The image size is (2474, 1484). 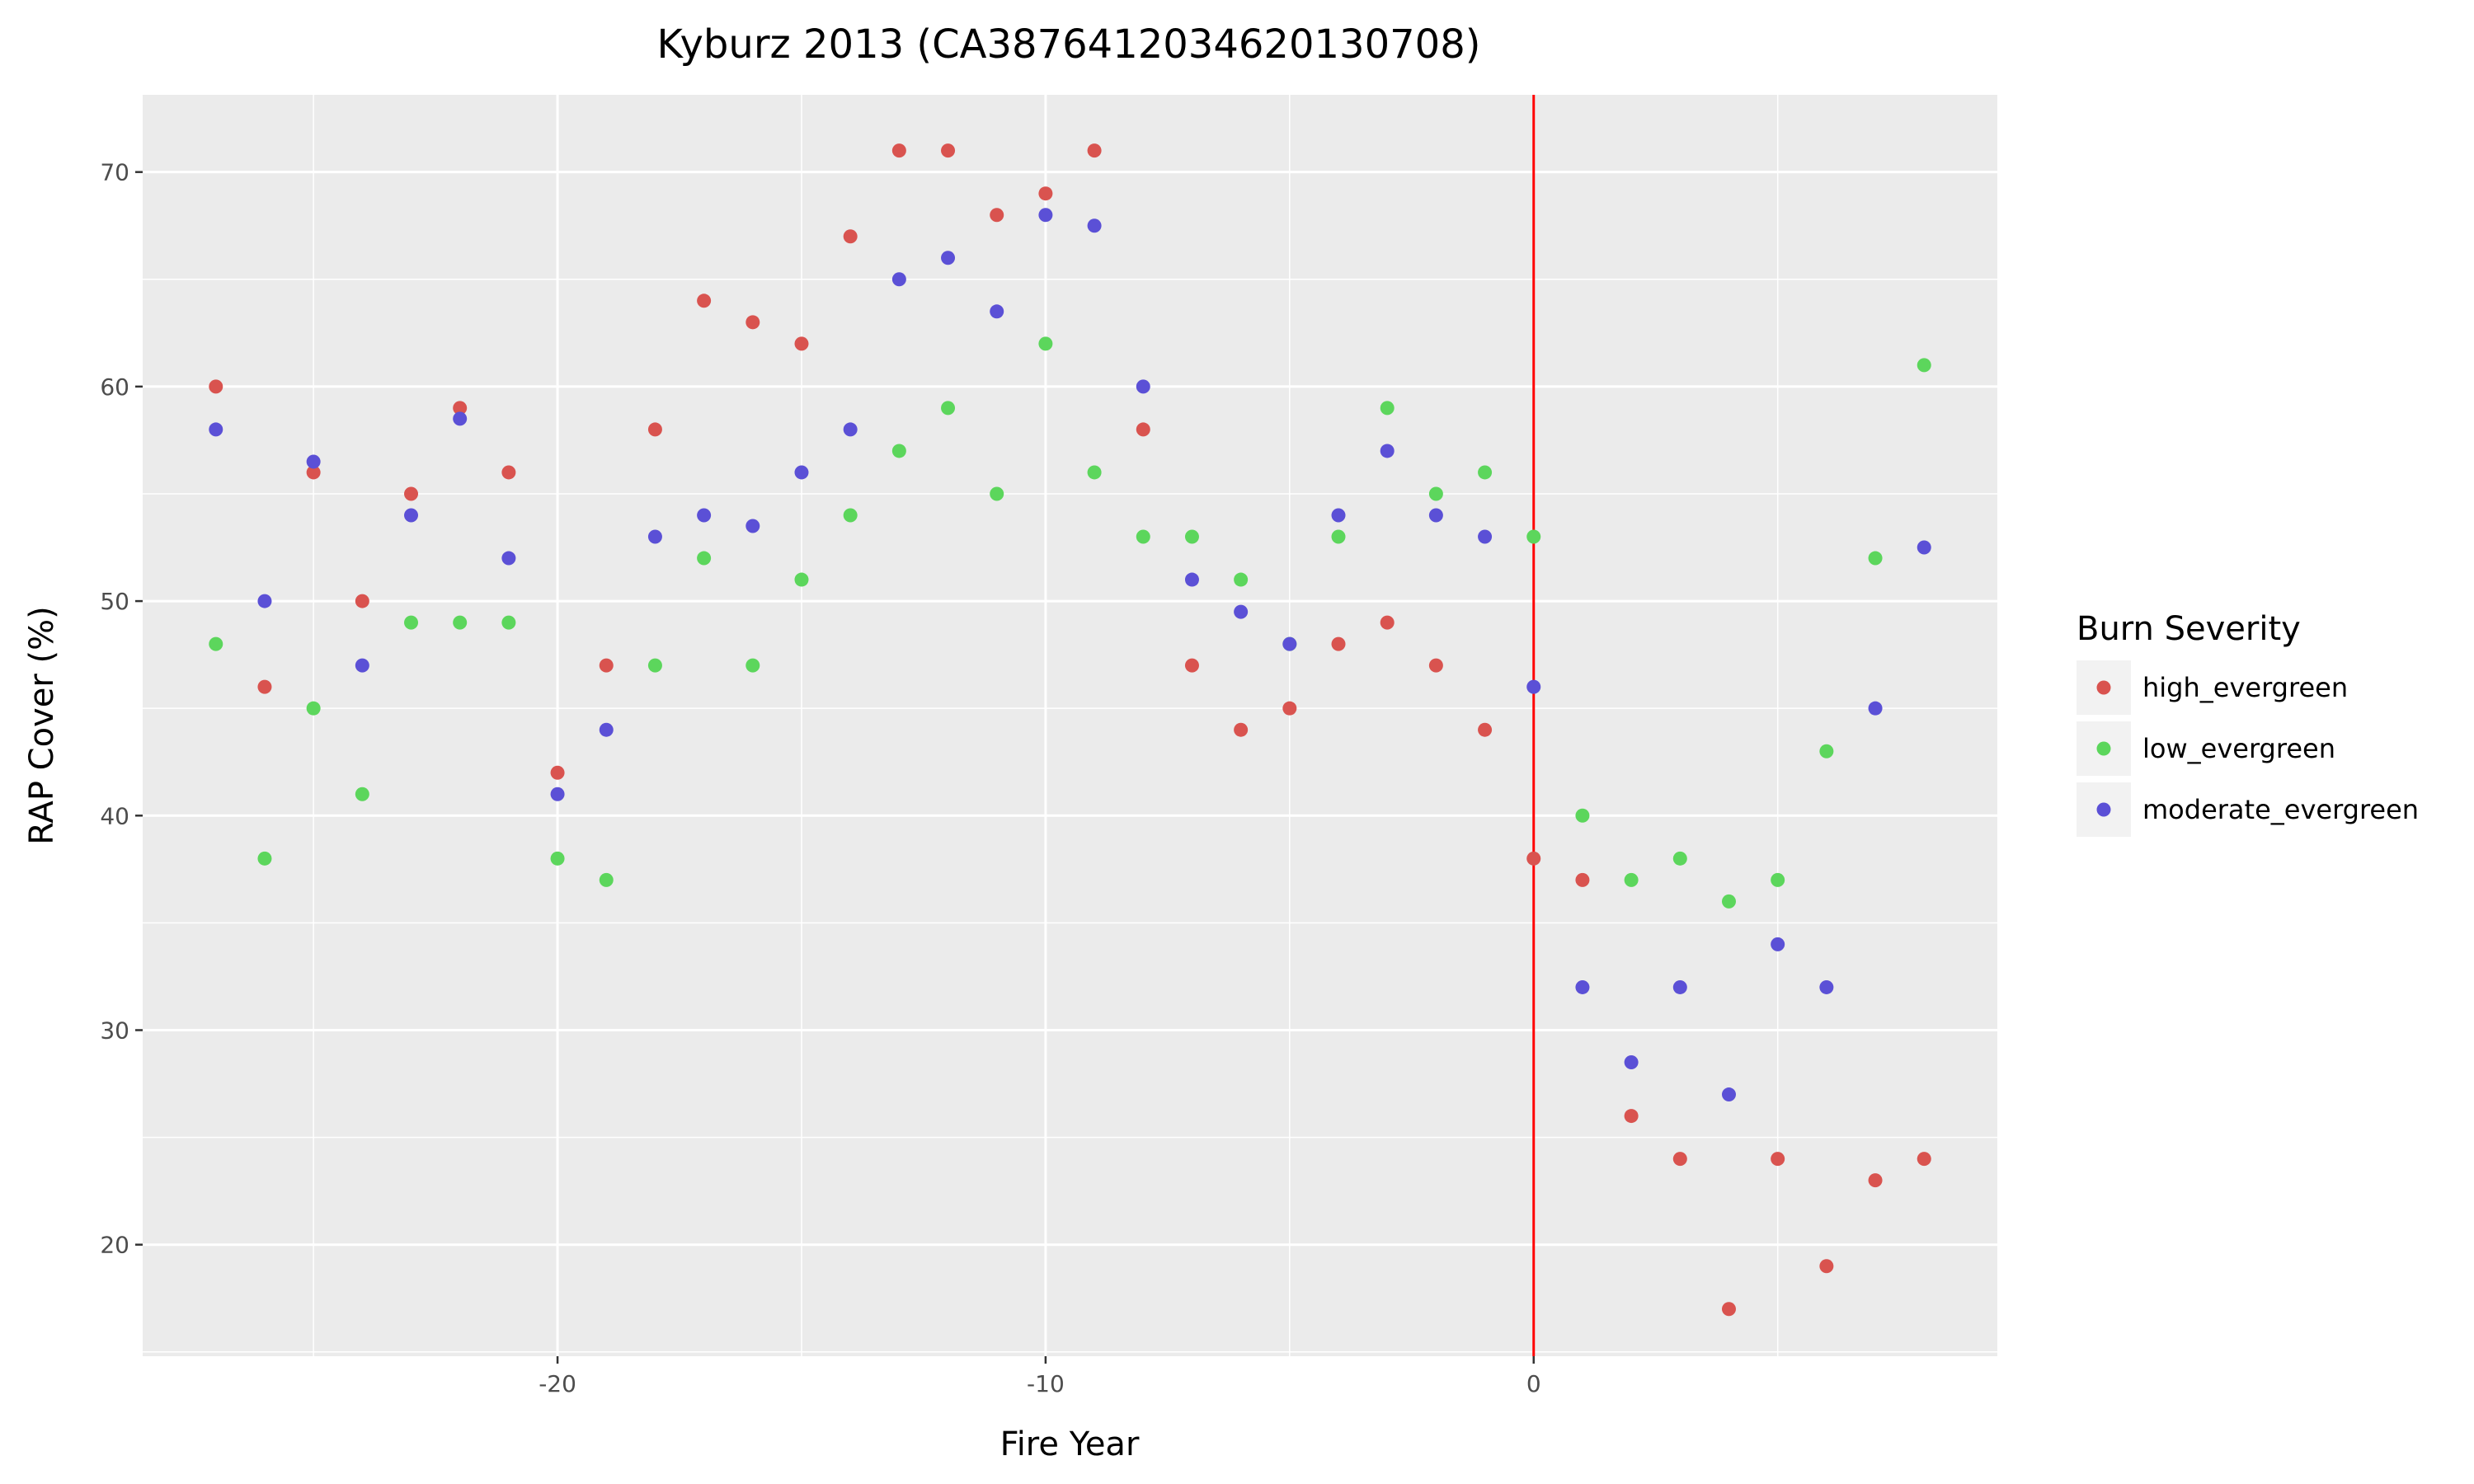 I want to click on y-tick-label: 30, so click(x=114, y=1030).